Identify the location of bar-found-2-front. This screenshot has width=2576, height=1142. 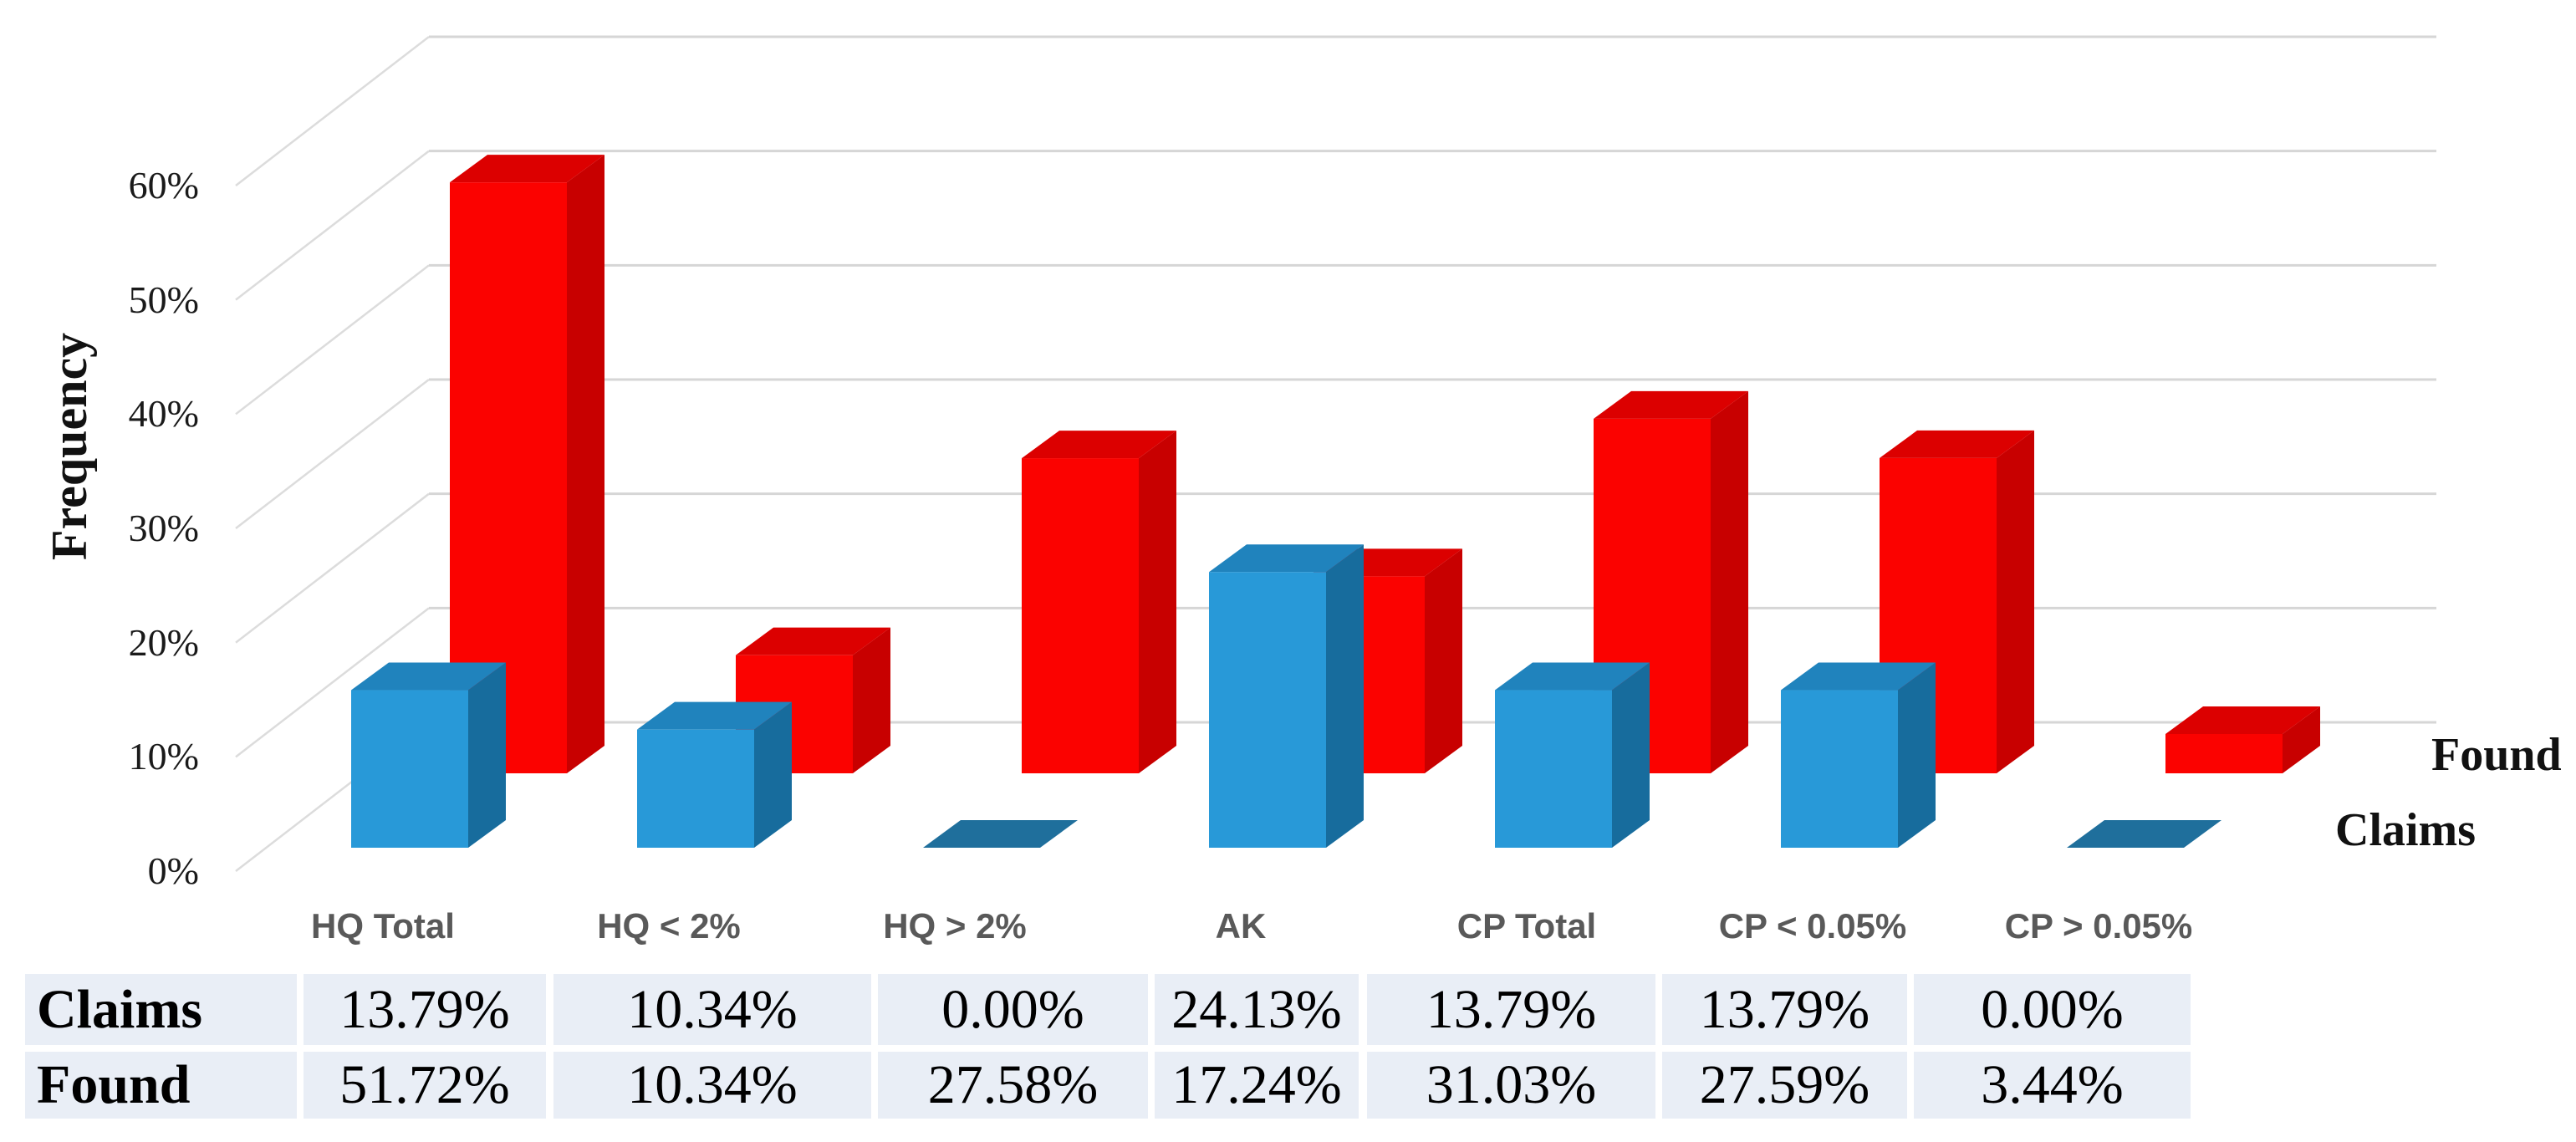
(1080, 615).